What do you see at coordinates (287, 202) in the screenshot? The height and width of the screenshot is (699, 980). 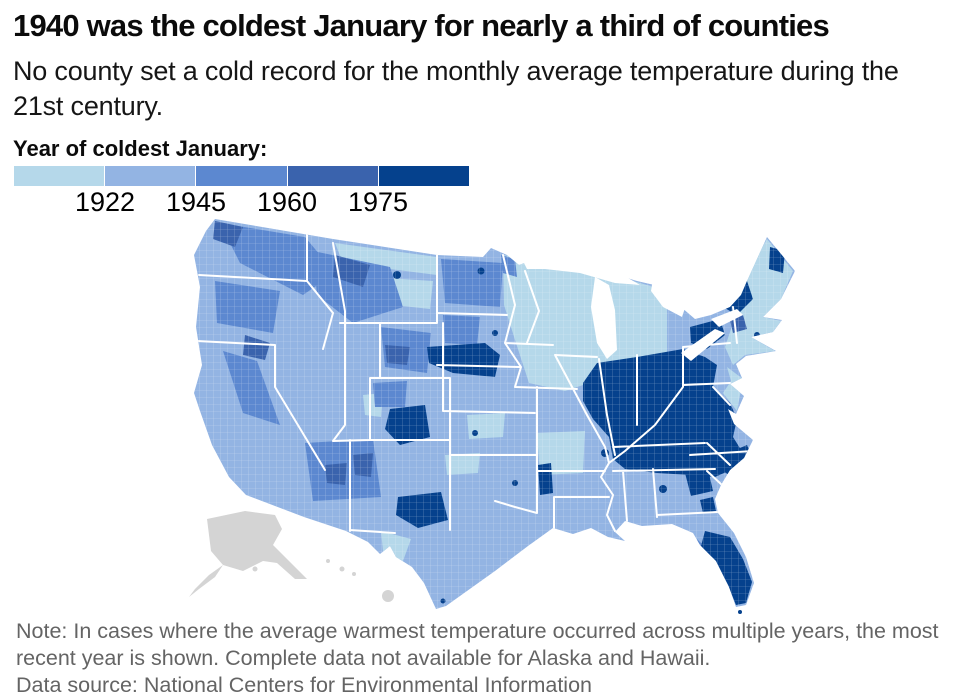 I see `legend-tick-1960: 1960` at bounding box center [287, 202].